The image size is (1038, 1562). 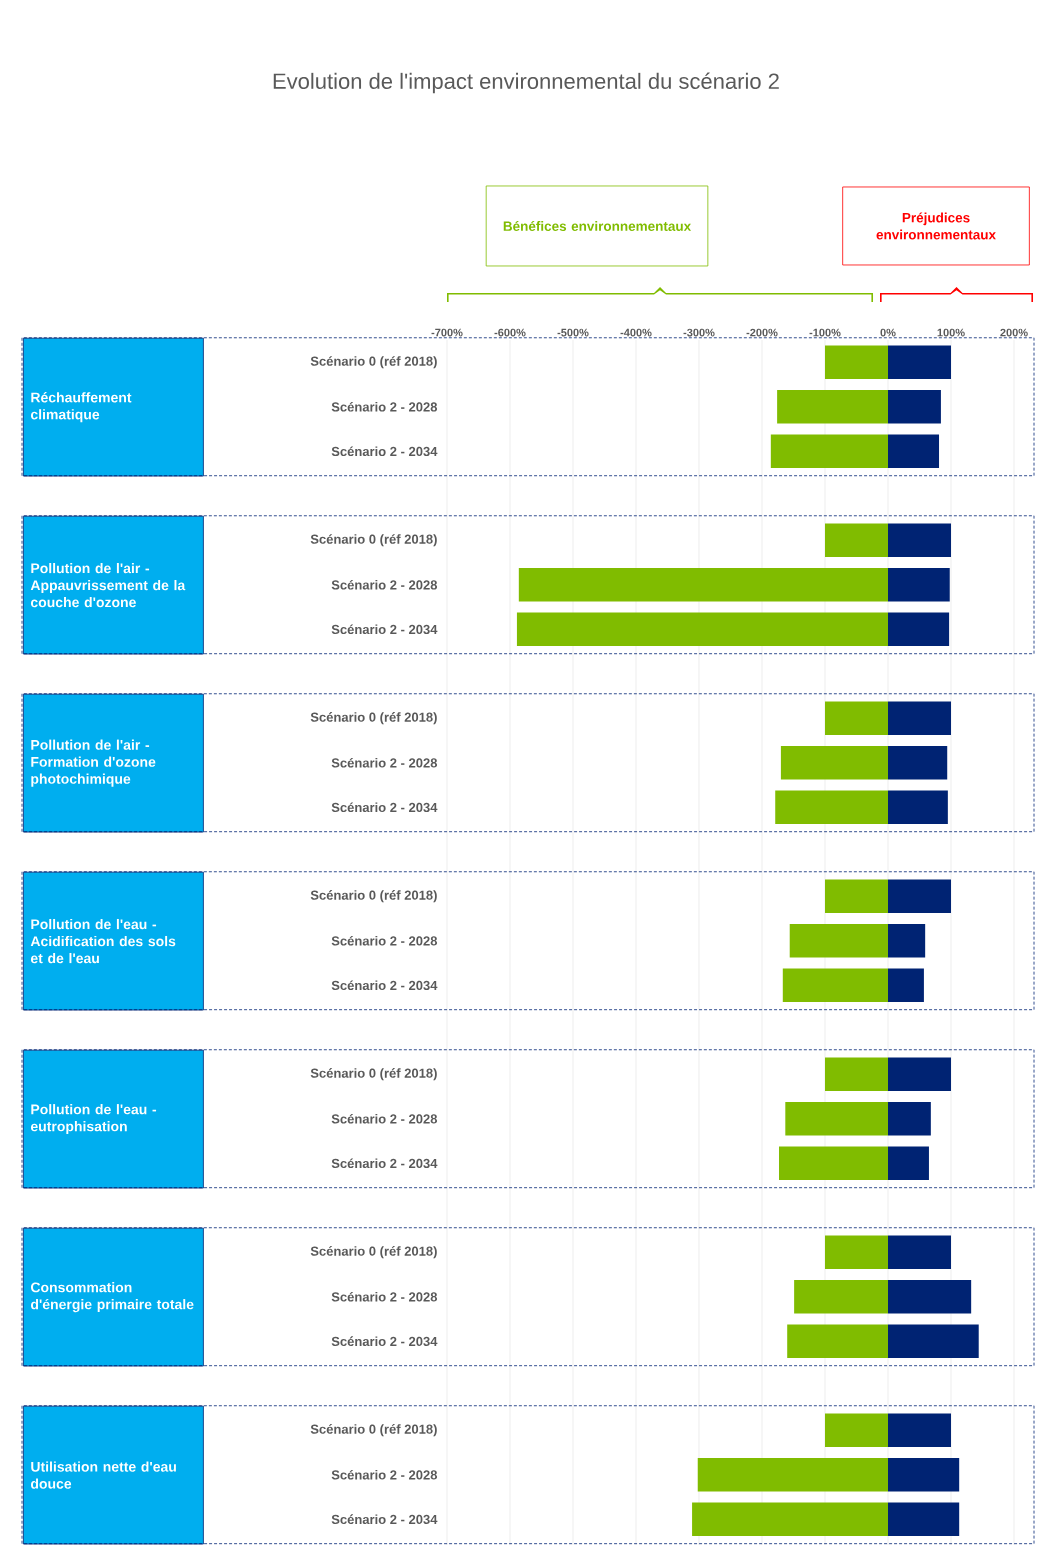 What do you see at coordinates (636, 332) in the screenshot?
I see `x-tick-label: -400%` at bounding box center [636, 332].